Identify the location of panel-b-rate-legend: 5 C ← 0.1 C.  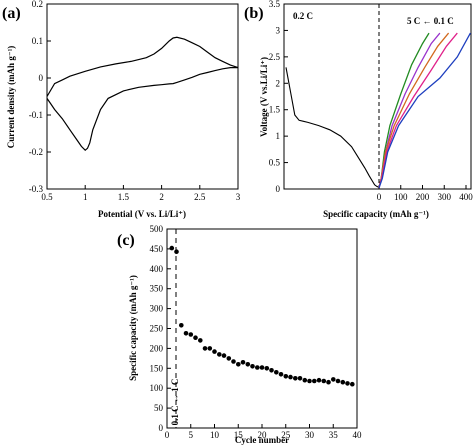
(430, 21).